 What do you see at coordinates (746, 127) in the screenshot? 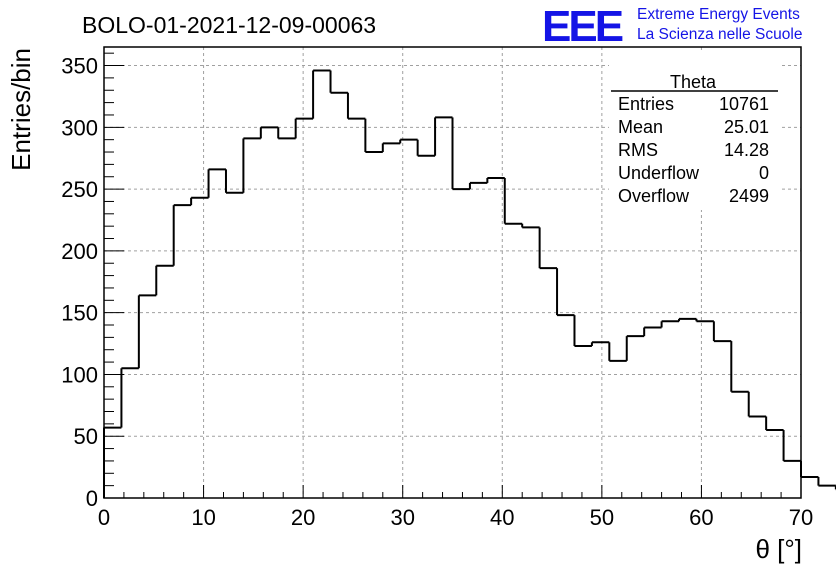
I see `stats-value-mean: 25.01` at bounding box center [746, 127].